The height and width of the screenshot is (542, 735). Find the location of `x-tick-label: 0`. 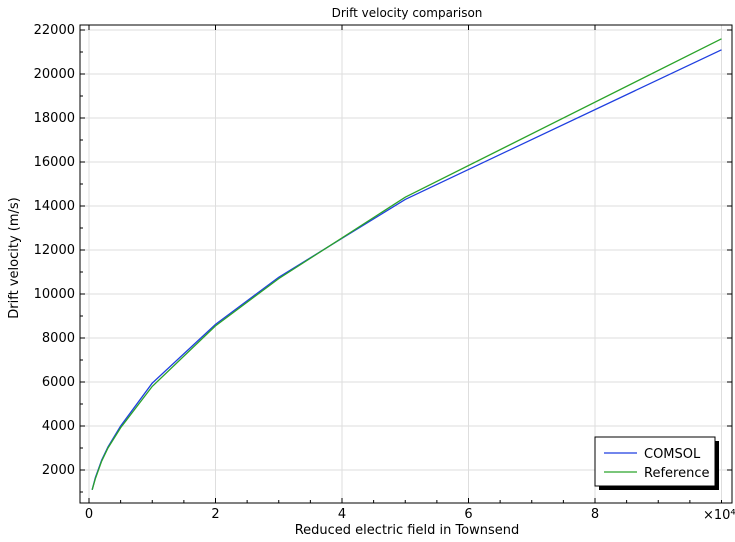

x-tick-label: 0 is located at coordinates (89, 514).